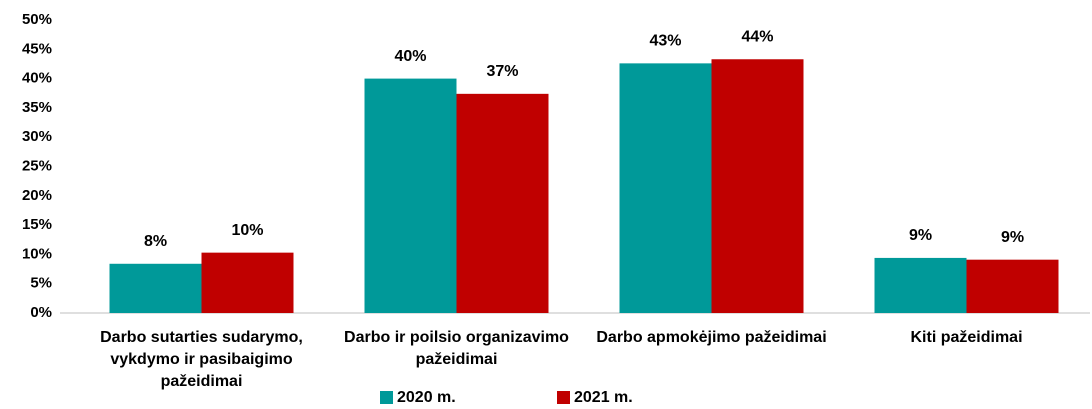 Image resolution: width=1092 pixels, height=409 pixels. Describe the element at coordinates (41, 283) in the screenshot. I see `y-tick-label: 5%` at that location.